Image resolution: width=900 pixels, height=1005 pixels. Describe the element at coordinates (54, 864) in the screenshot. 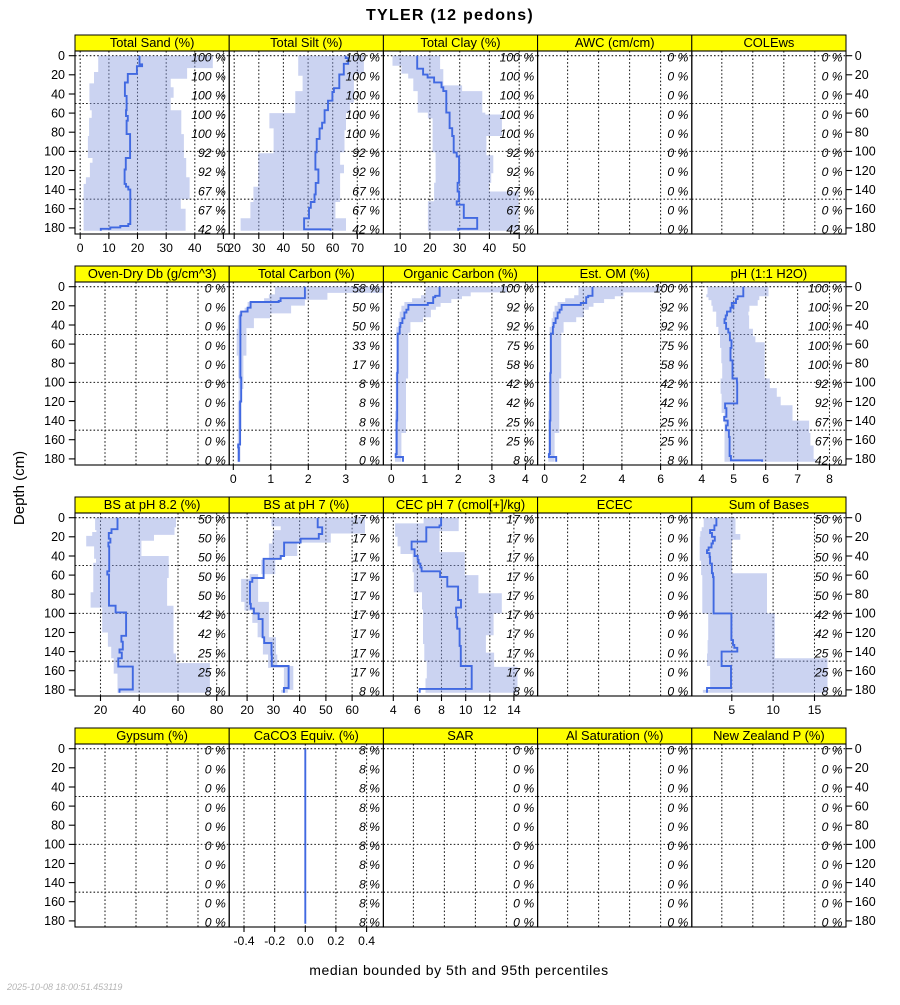

I see `svg-text: 120` at that location.